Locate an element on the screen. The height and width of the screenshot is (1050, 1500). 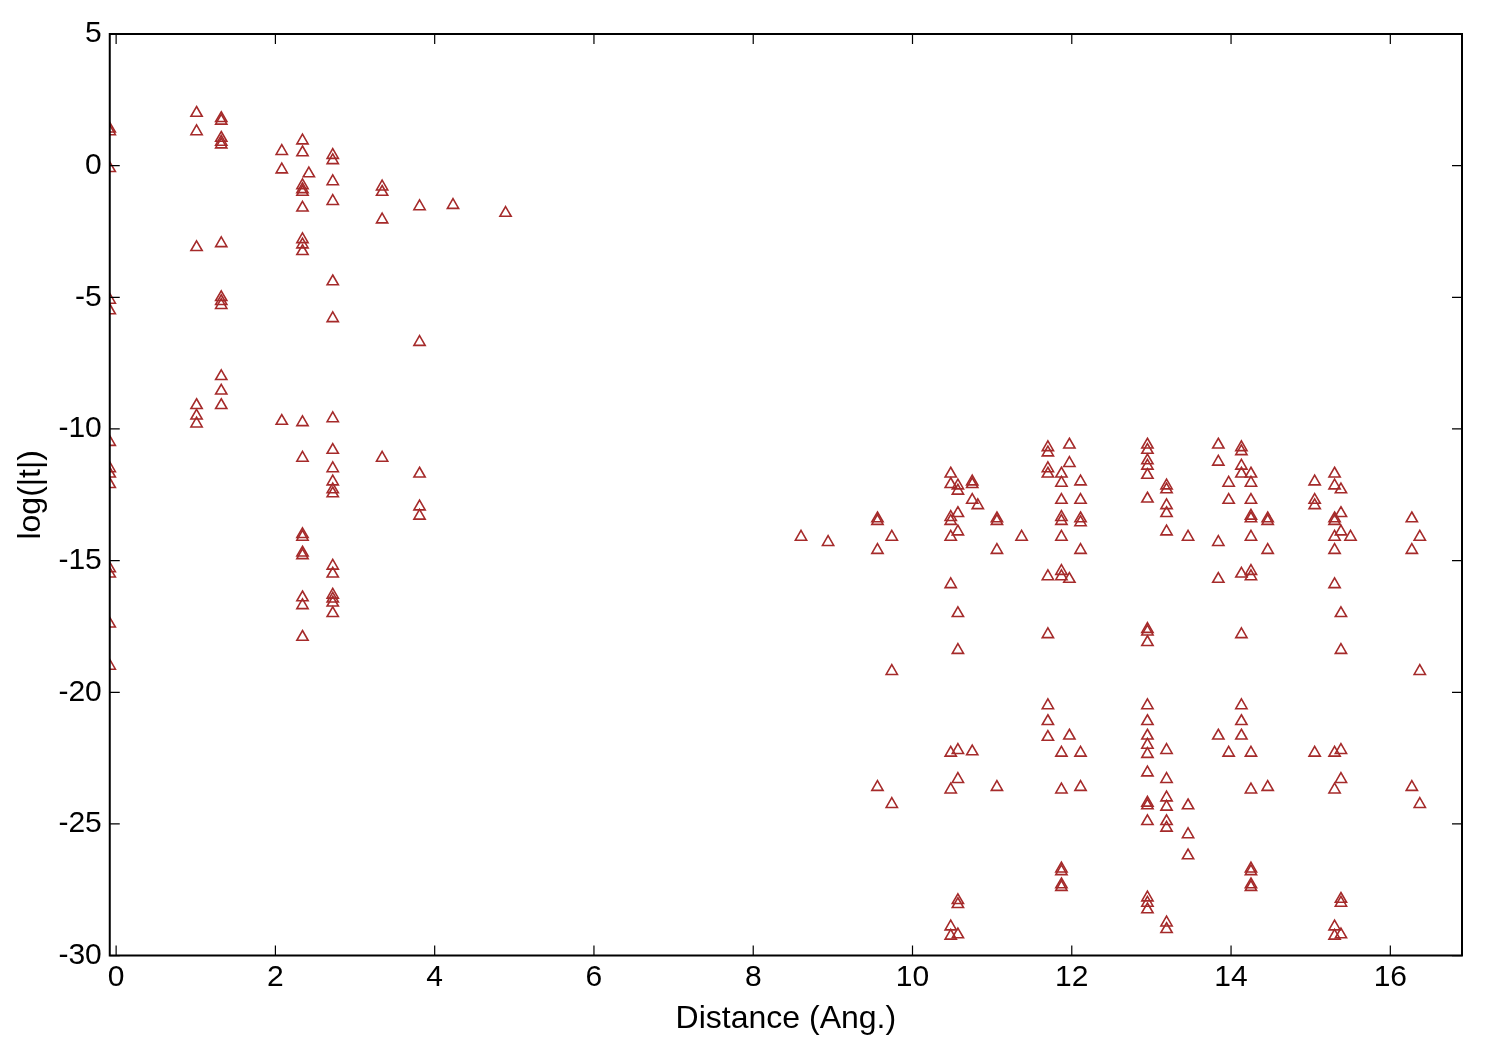
x-tick-label: 16 is located at coordinates (1390, 975).